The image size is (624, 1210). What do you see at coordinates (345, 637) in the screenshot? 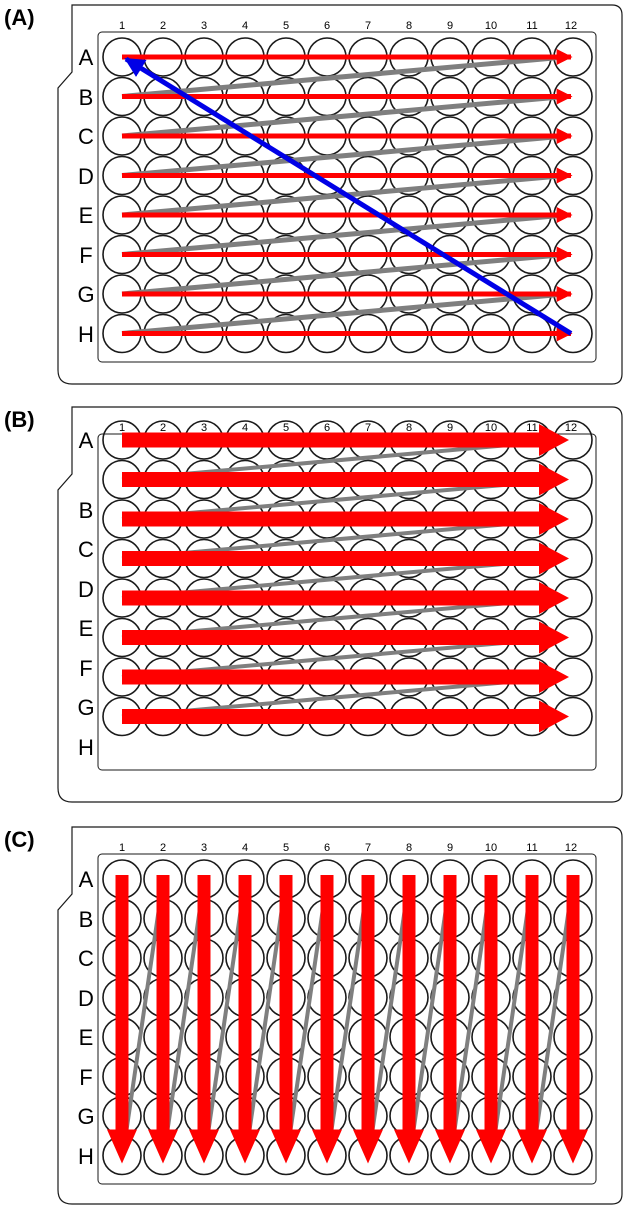
I see `row-arrow-f` at bounding box center [345, 637].